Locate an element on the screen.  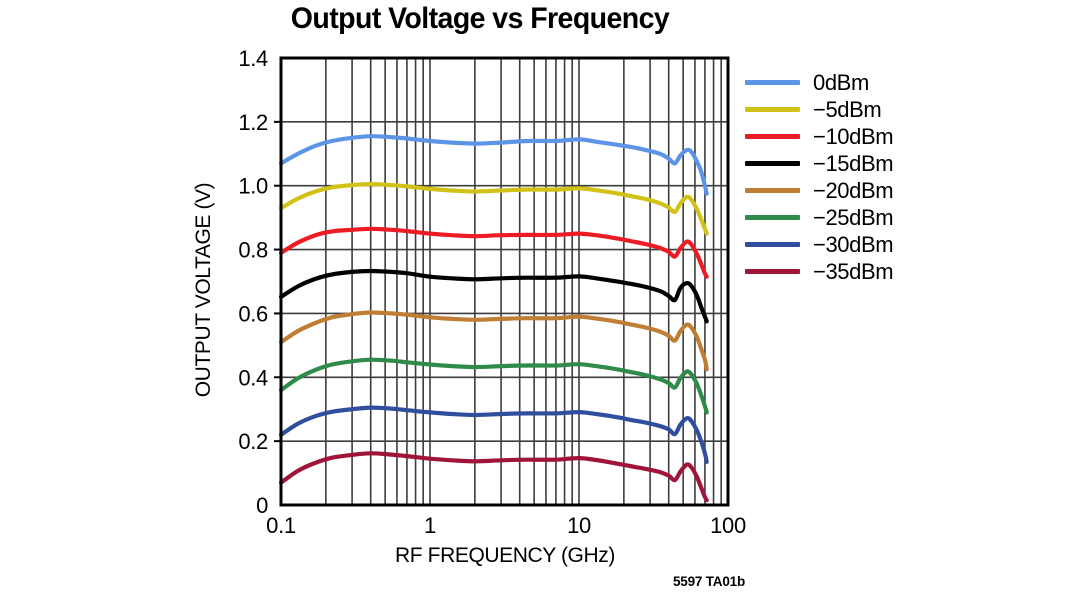
legend-item: −35dBm is located at coordinates (819, 271).